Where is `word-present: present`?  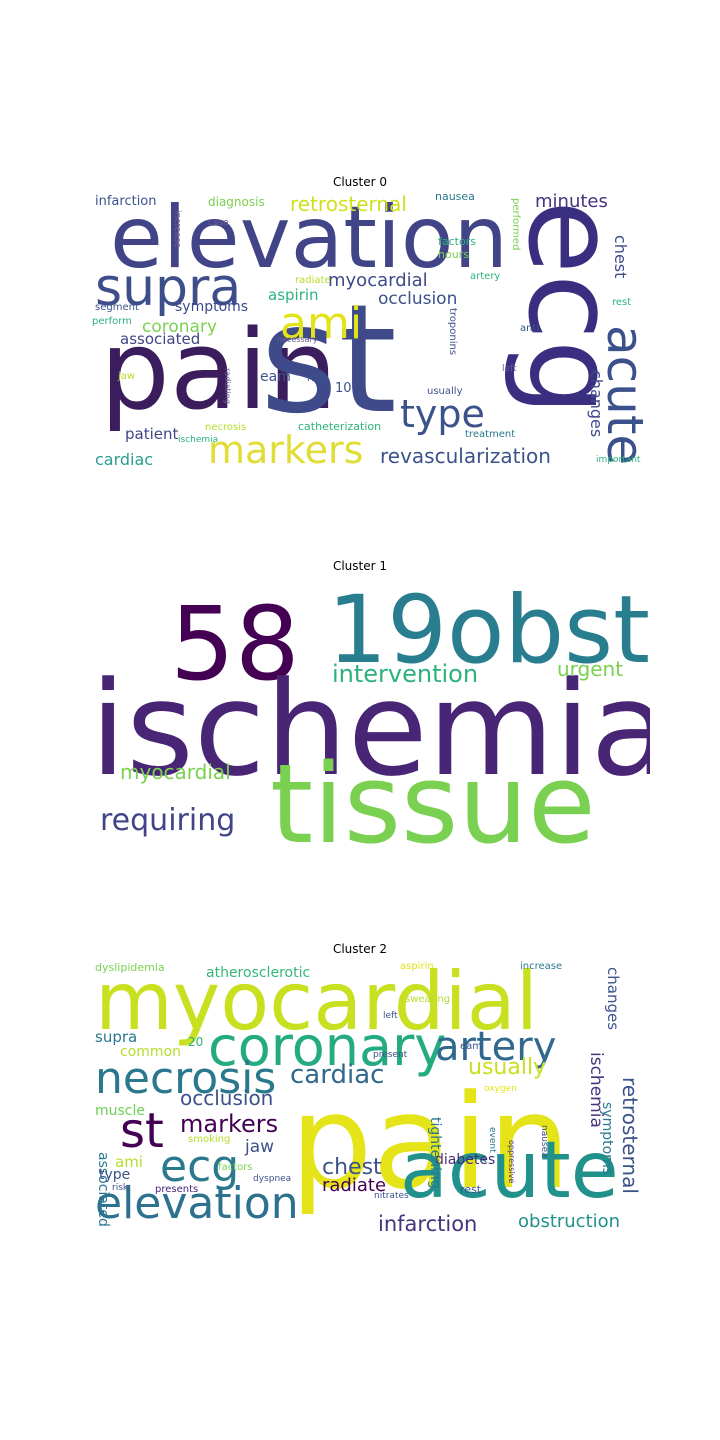
word-present: present is located at coordinates (390, 1055).